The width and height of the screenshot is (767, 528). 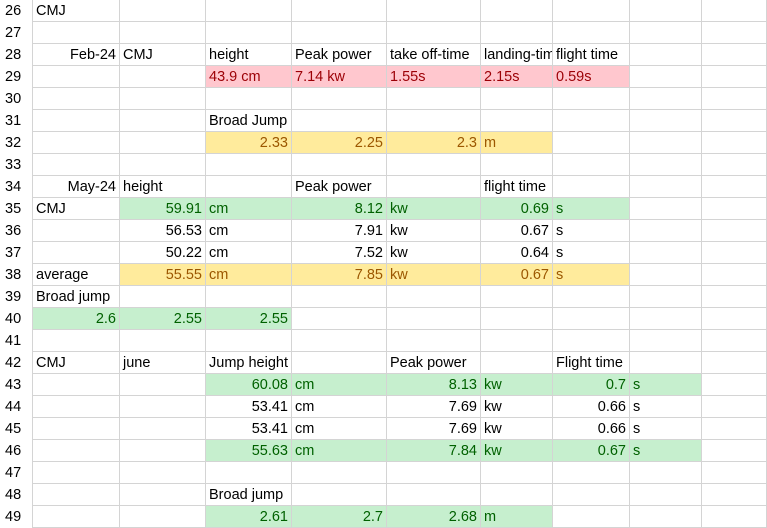 I want to click on cell-june-h-power: Peak power, so click(x=434, y=363).